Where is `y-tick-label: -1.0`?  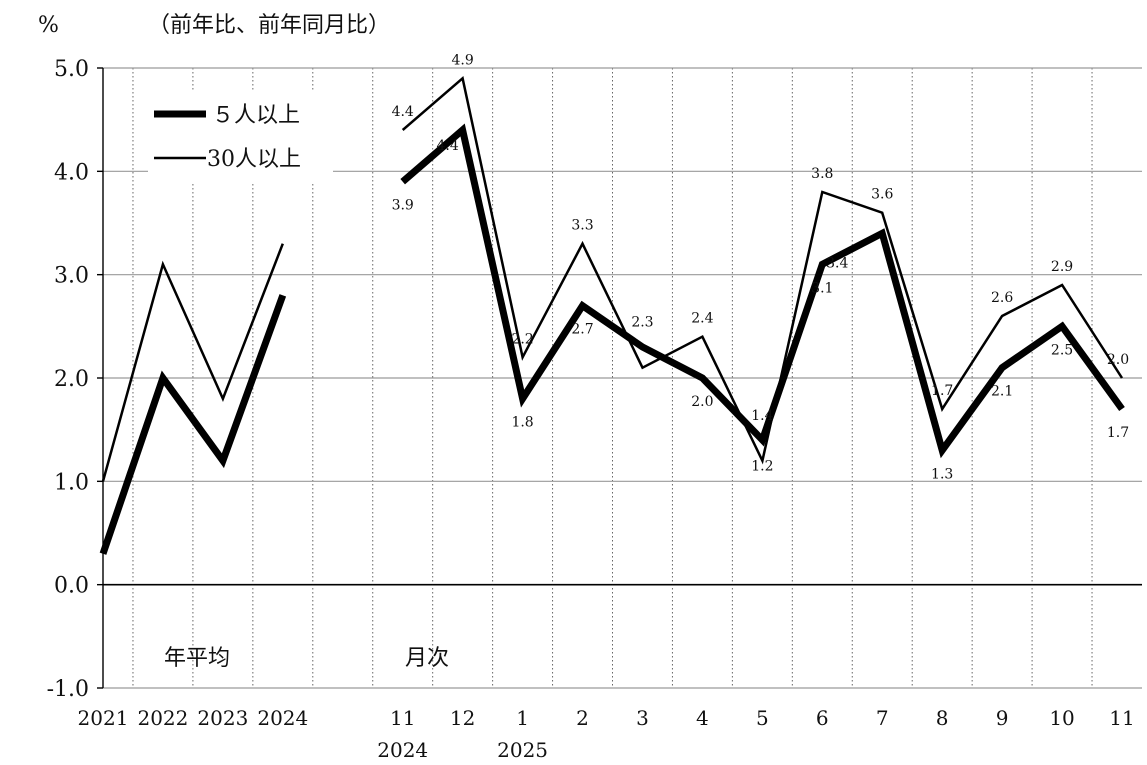
y-tick-label: -1.0 is located at coordinates (68, 689).